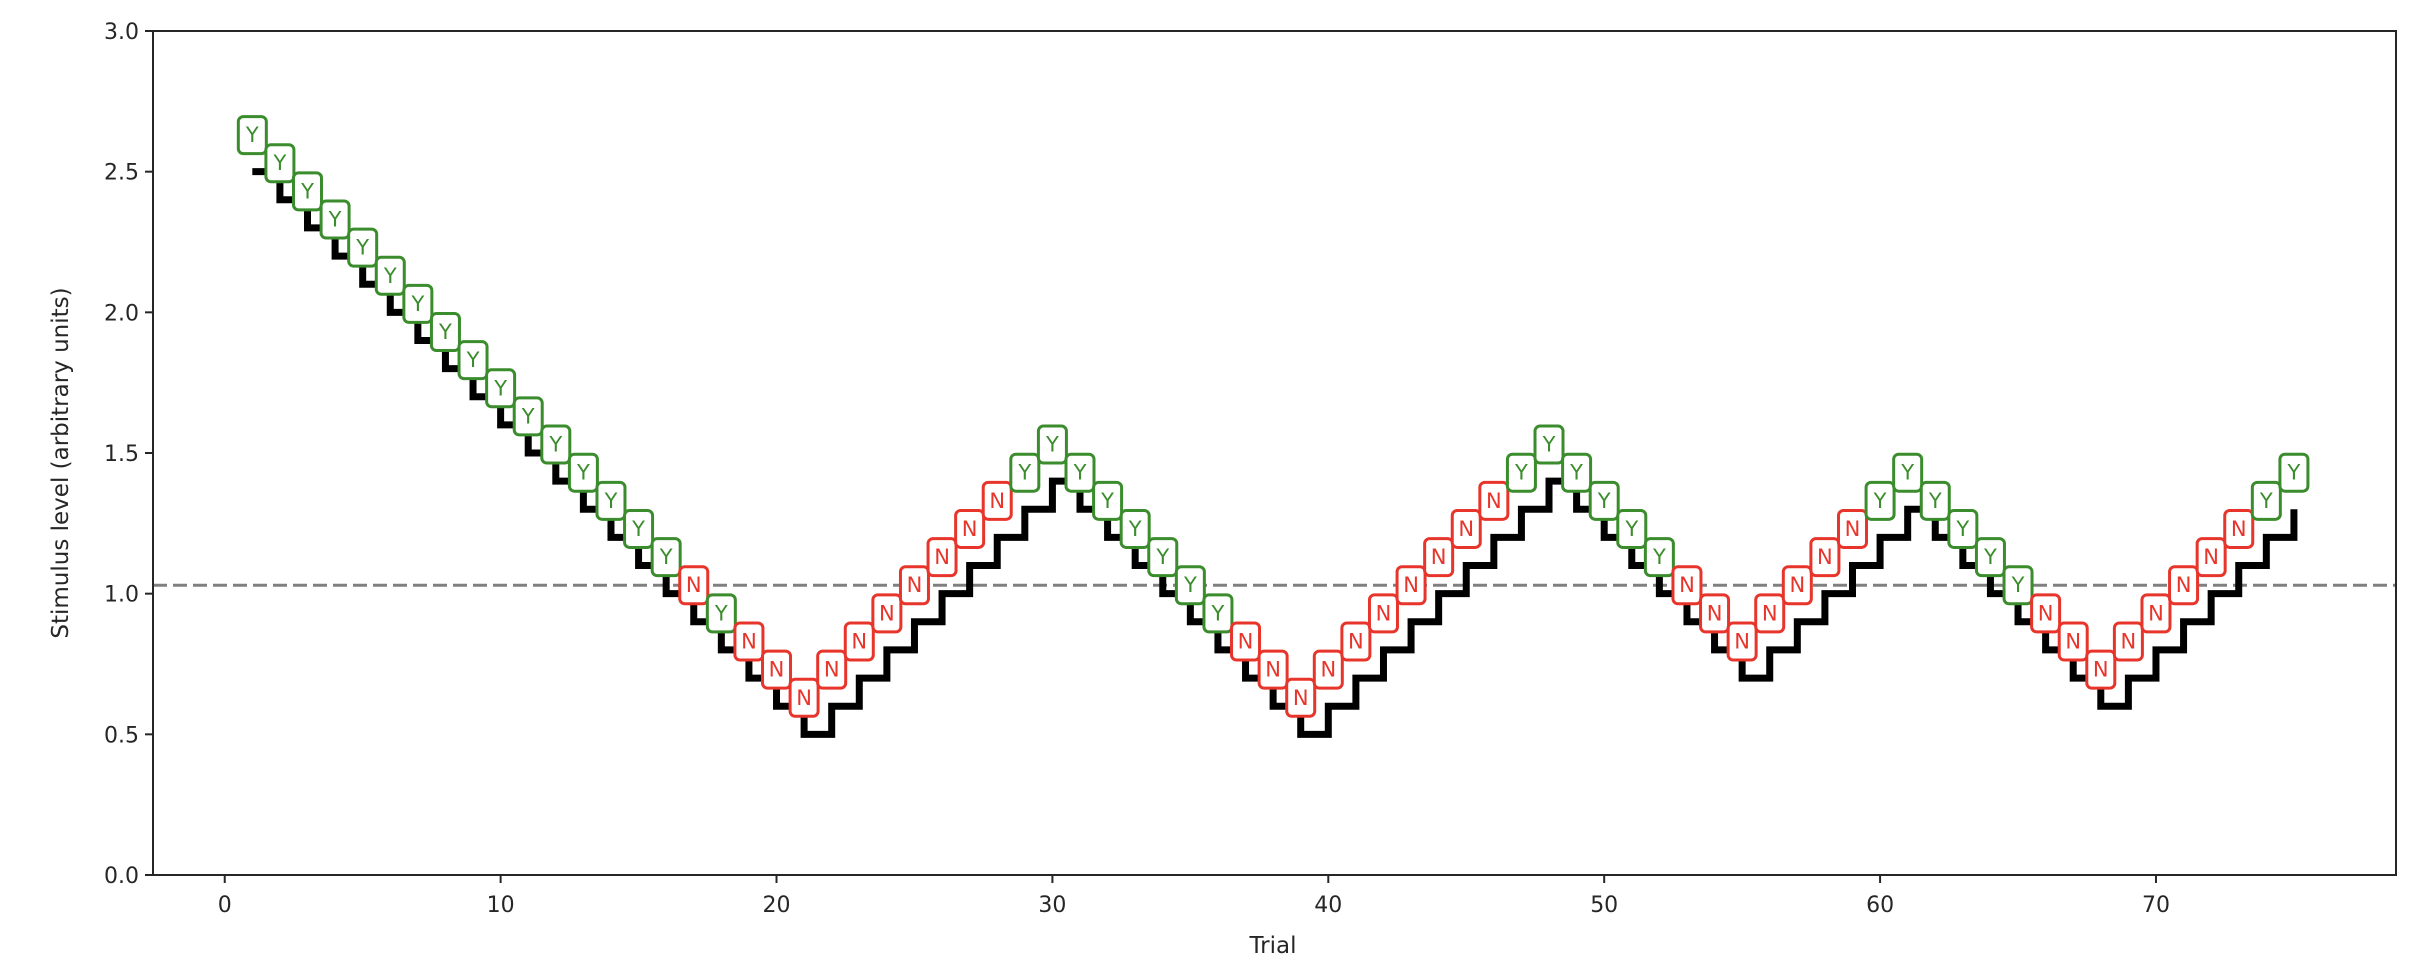 Image resolution: width=2416 pixels, height=970 pixels. Describe the element at coordinates (1273, 946) in the screenshot. I see `x-axis-label: Trial` at that location.